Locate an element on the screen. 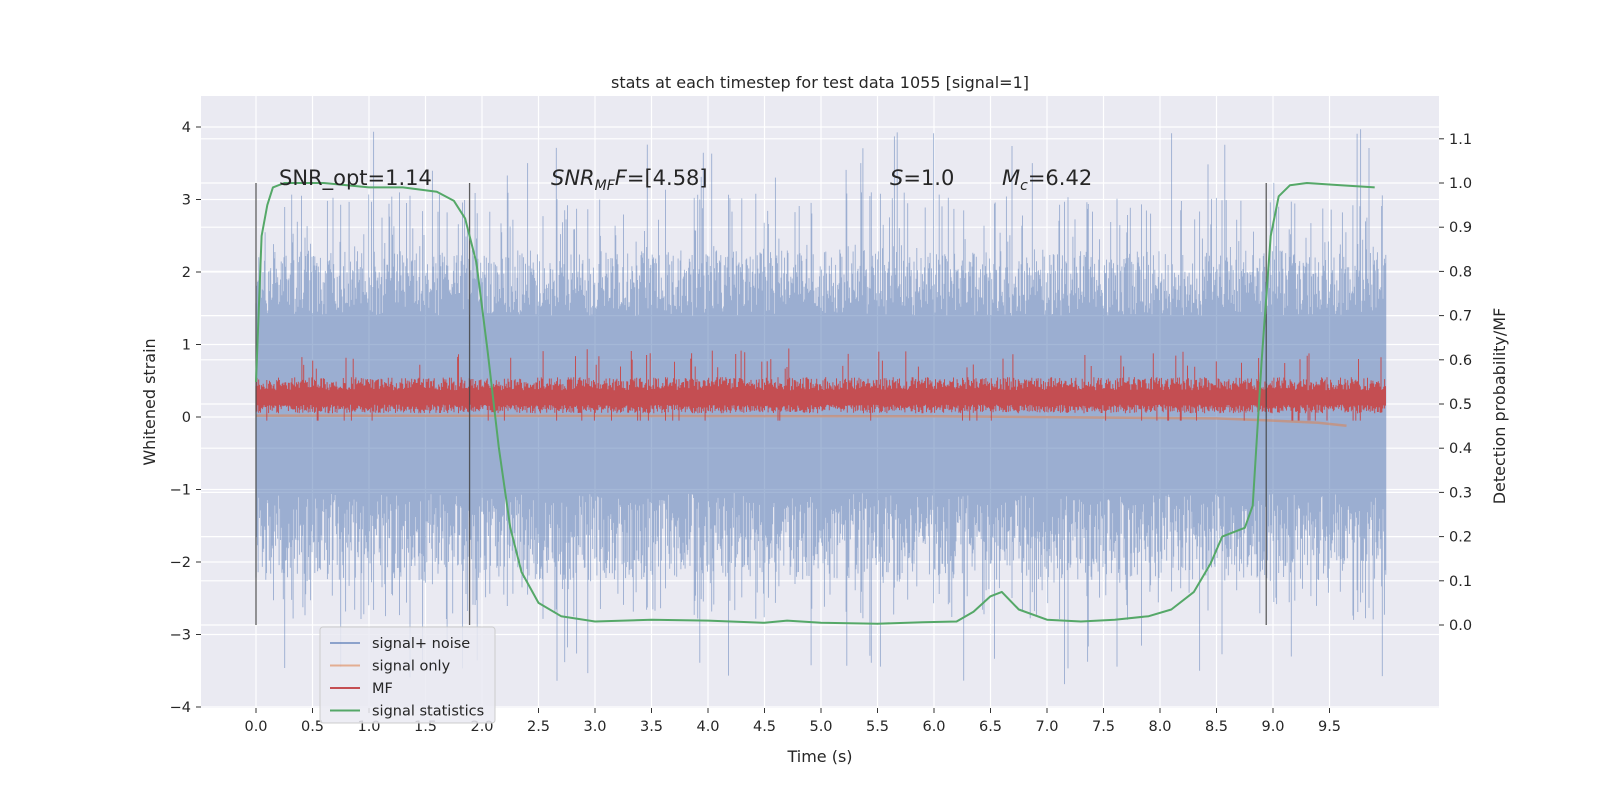 The height and width of the screenshot is (800, 1600). mc-value: =6.42 is located at coordinates (1060, 178).